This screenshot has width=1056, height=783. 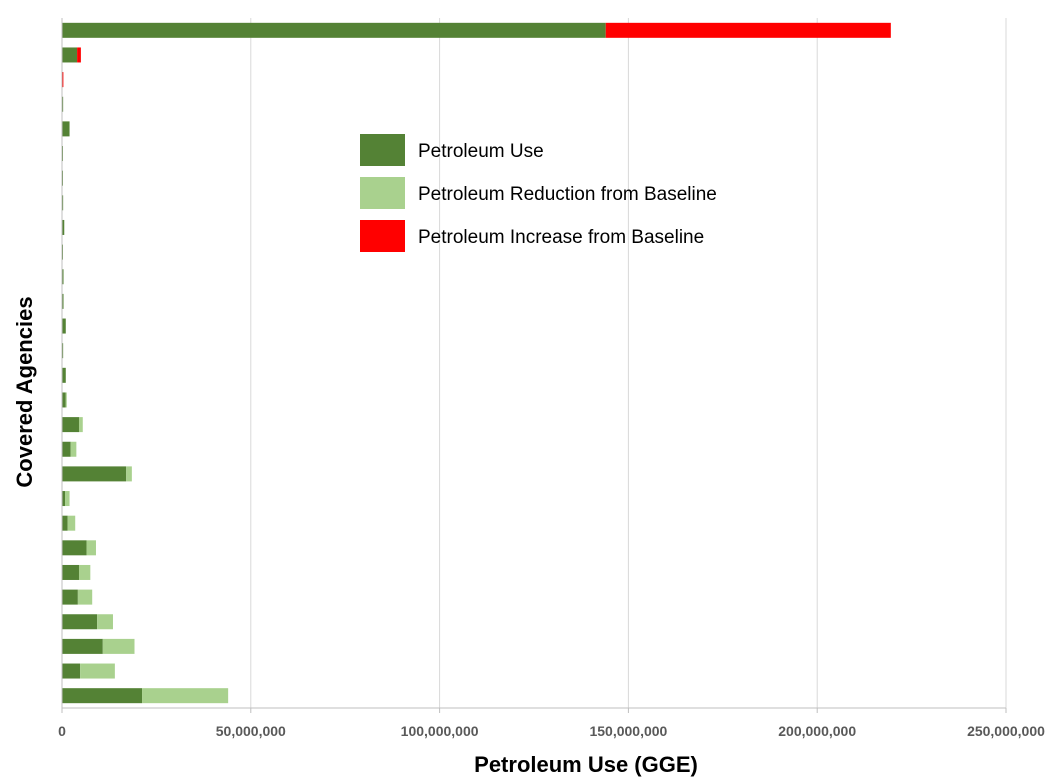 What do you see at coordinates (382, 236) in the screenshot?
I see `legend-swatch-increase` at bounding box center [382, 236].